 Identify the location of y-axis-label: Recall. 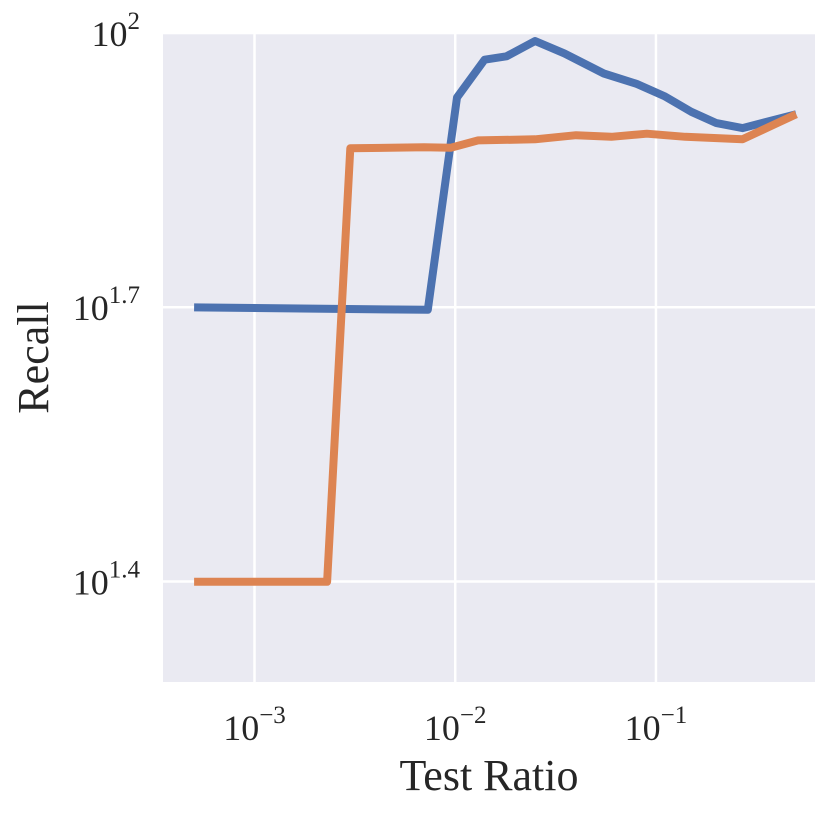
(33, 357).